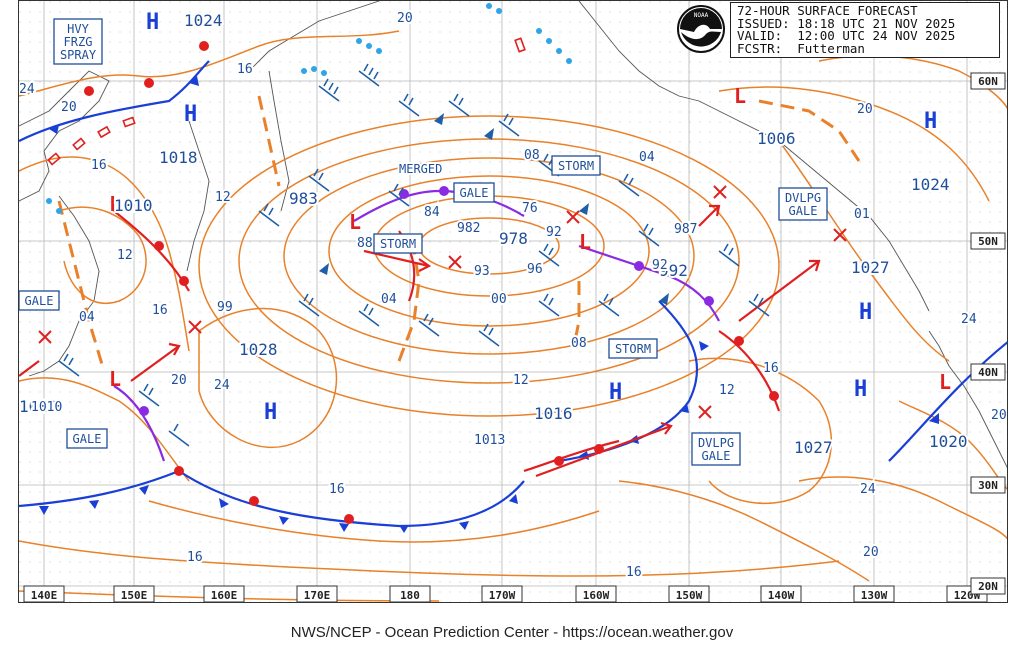 This screenshot has width=1024, height=652. I want to click on longitude-label: 170W, so click(502, 593).